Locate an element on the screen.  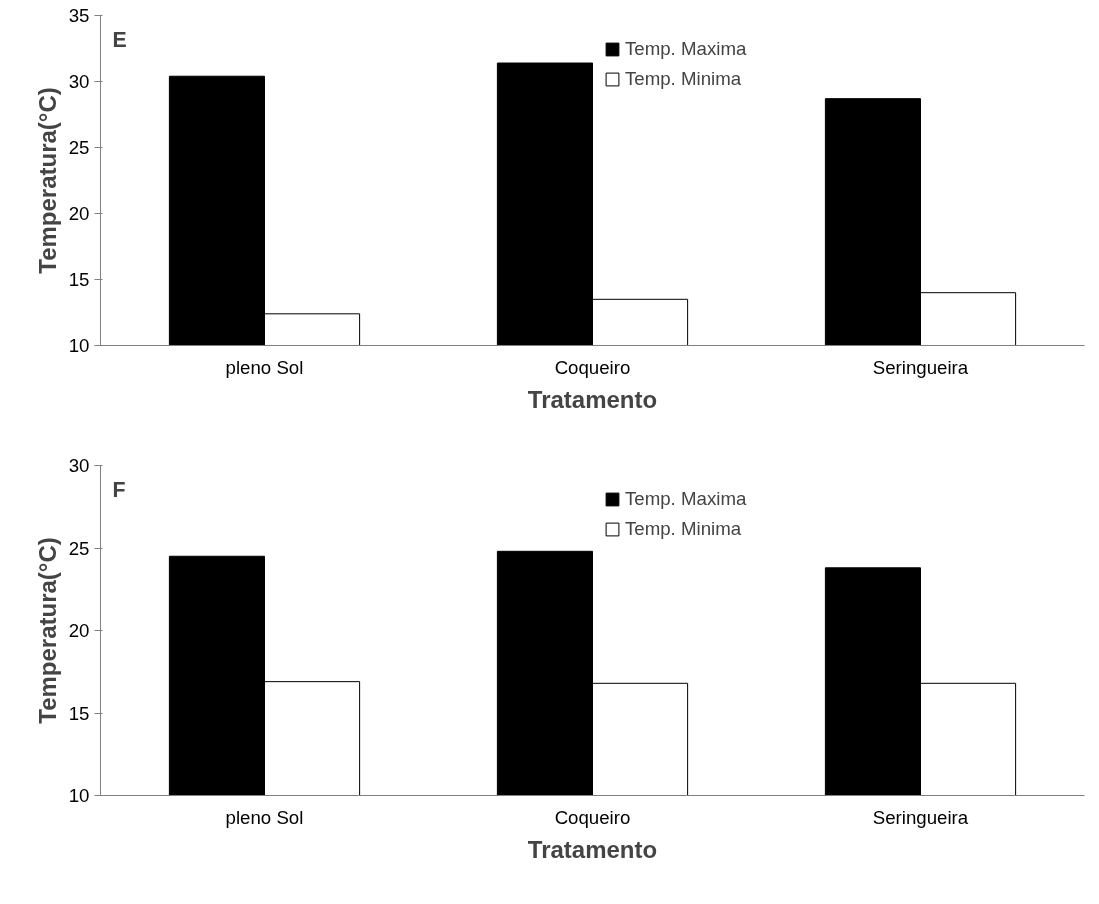
annotation: F is located at coordinates (119, 489).